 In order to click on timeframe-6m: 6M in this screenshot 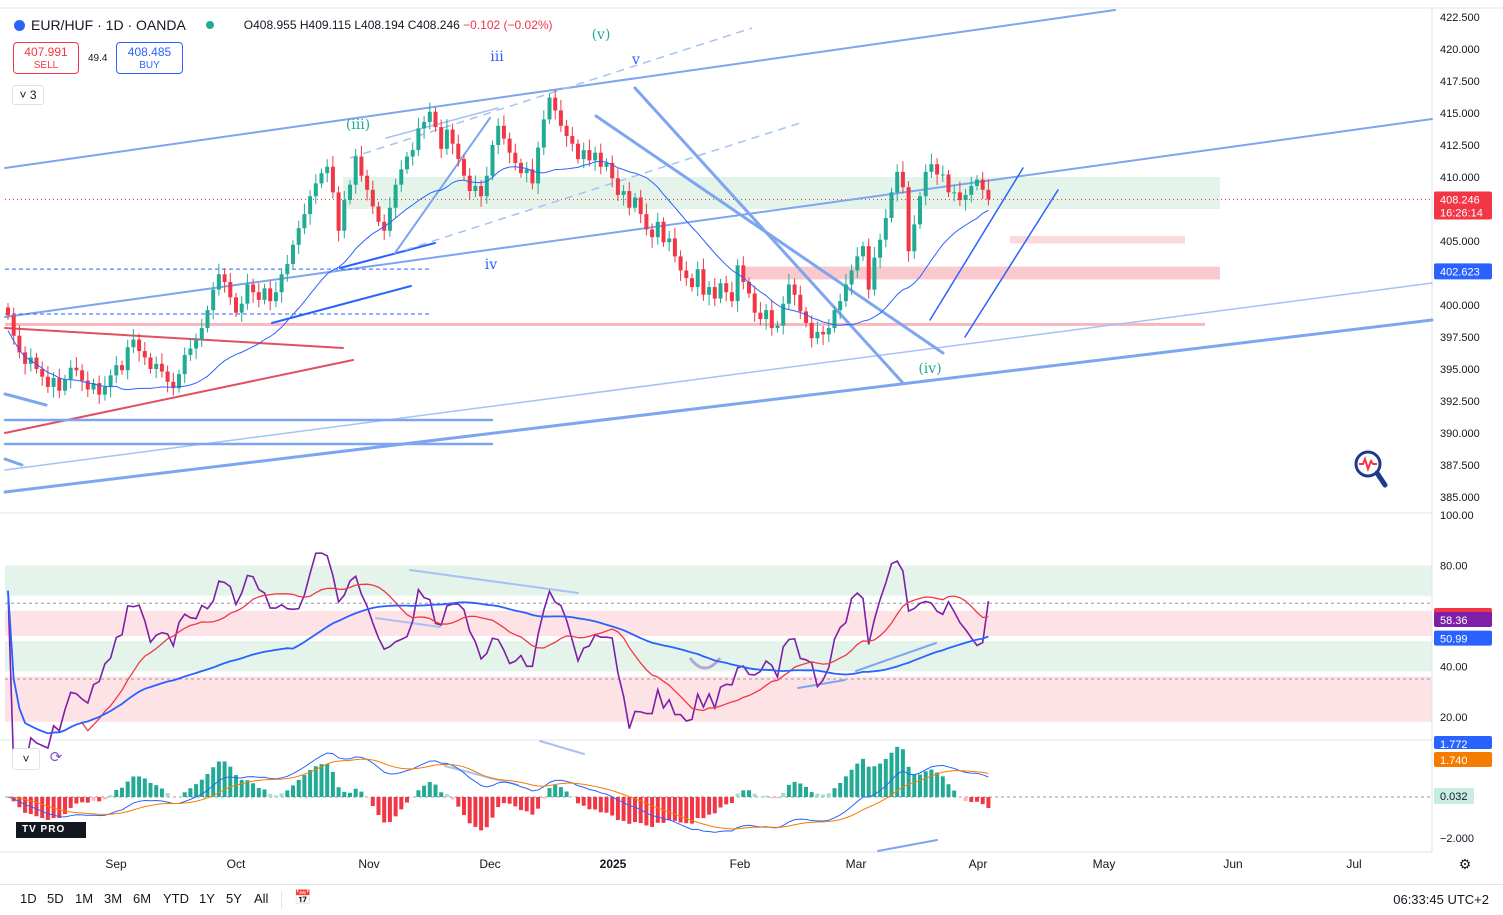, I will do `click(142, 898)`.